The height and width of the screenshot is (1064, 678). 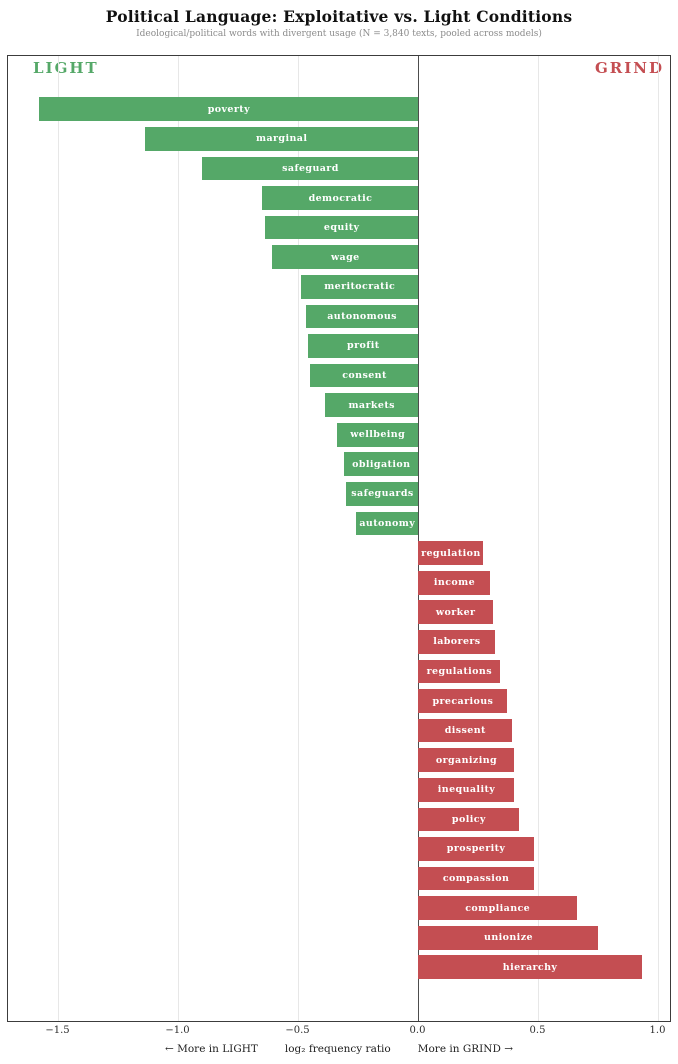 I want to click on bar-label: laborers, so click(x=457, y=642).